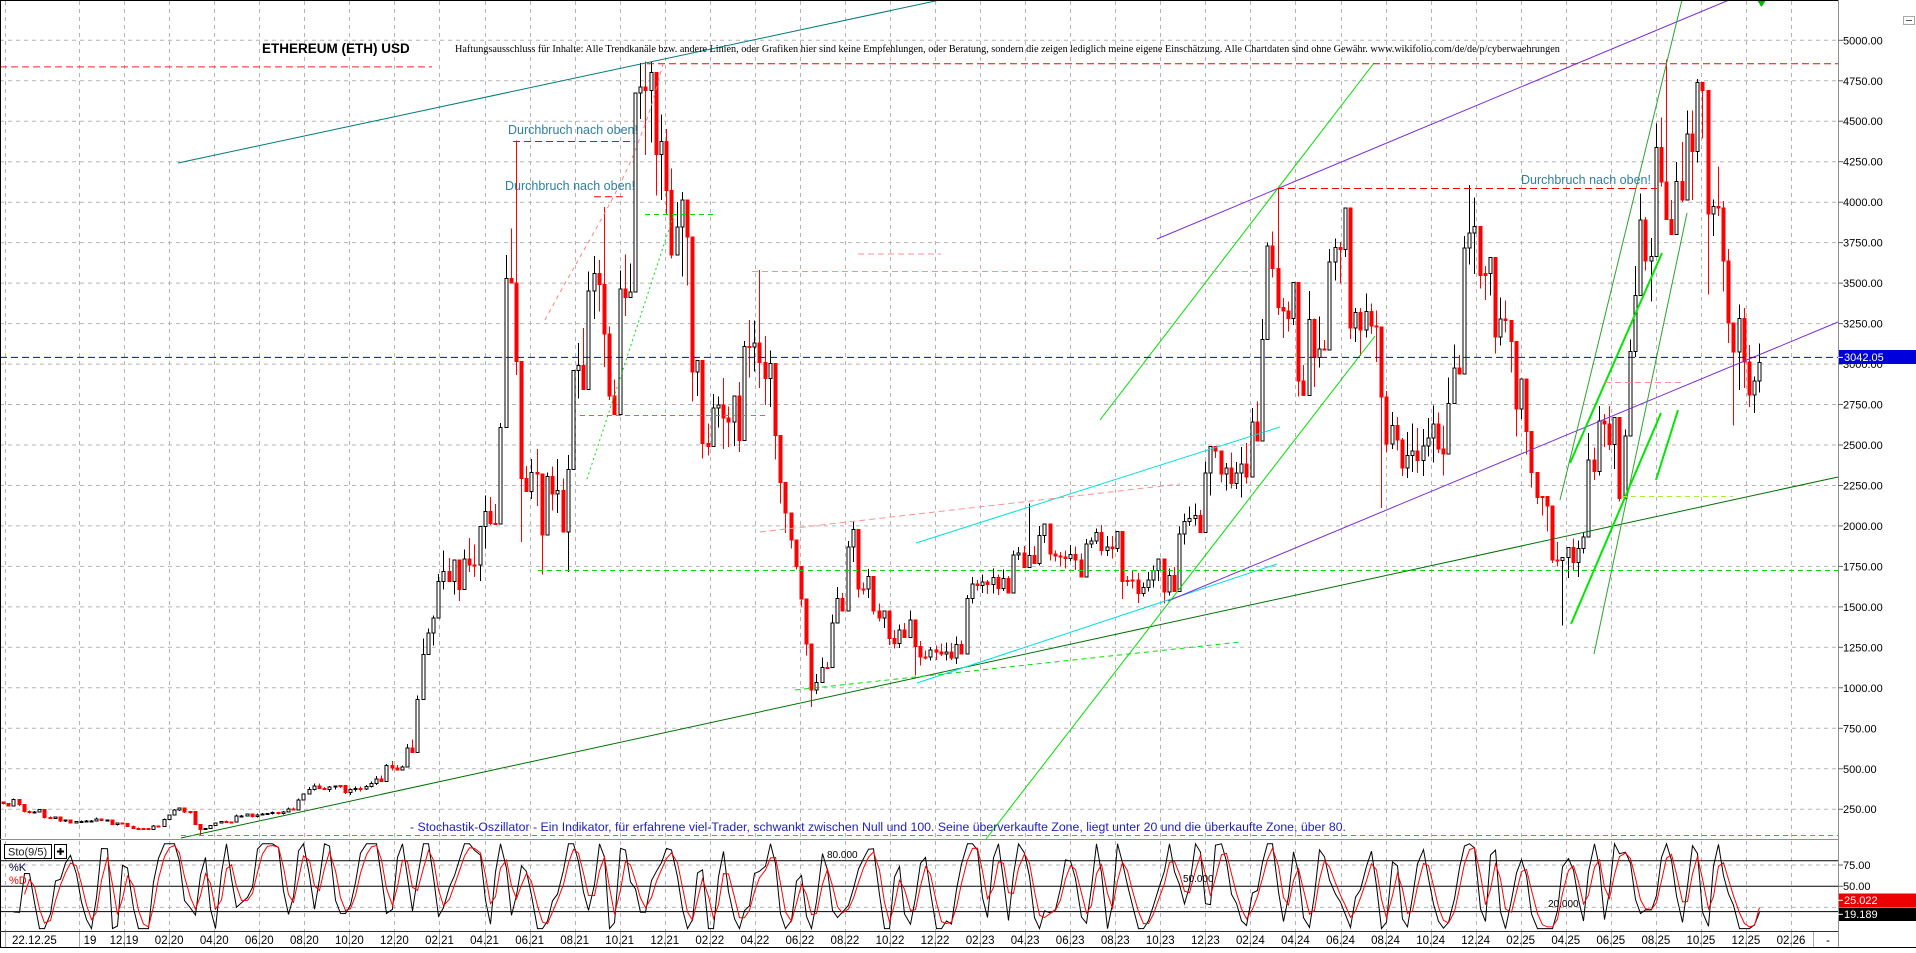 The width and height of the screenshot is (1916, 953). I want to click on svg-text: ETHEREUM (ETH) USD, so click(336, 48).